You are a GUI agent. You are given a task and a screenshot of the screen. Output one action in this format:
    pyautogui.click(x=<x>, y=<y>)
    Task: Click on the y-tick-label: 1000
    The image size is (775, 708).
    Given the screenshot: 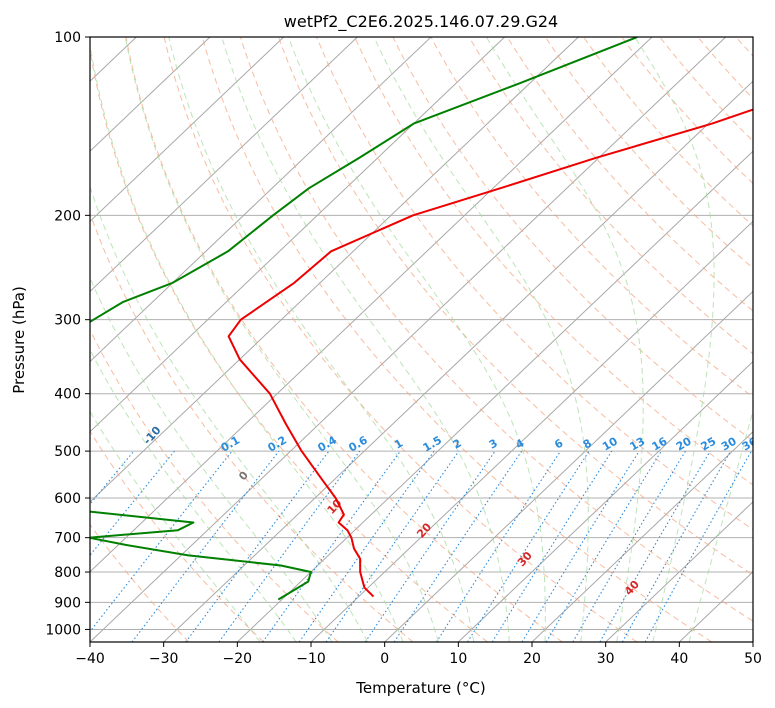 What is the action you would take?
    pyautogui.click(x=63, y=630)
    